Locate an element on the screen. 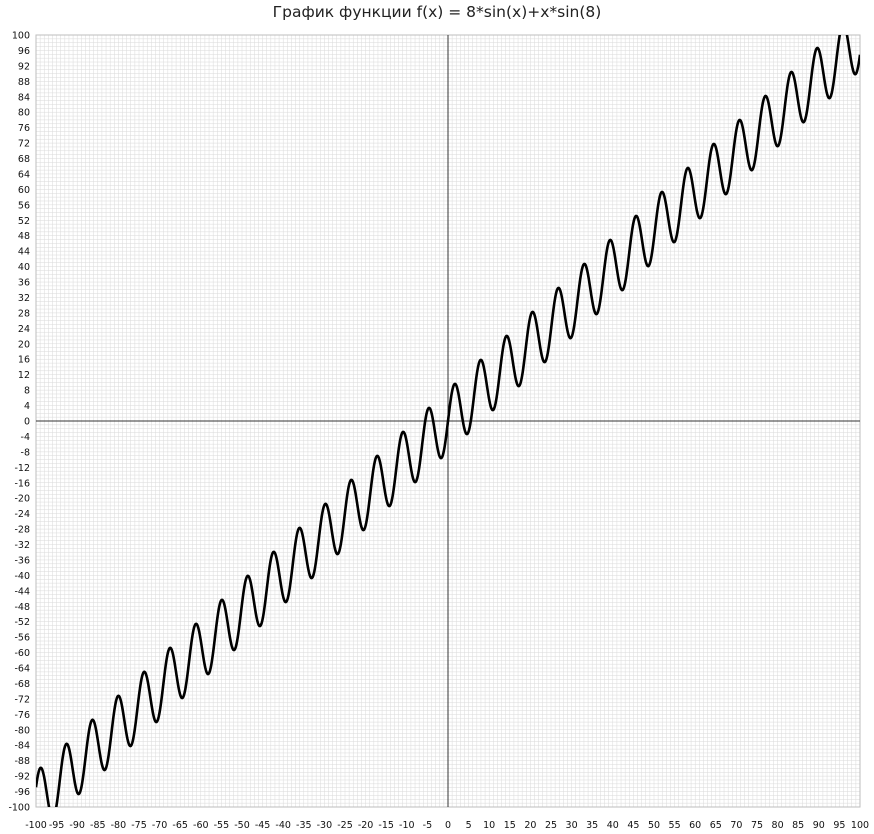 Image resolution: width=874 pixels, height=834 pixels. y-tick-label: -88 is located at coordinates (22, 761).